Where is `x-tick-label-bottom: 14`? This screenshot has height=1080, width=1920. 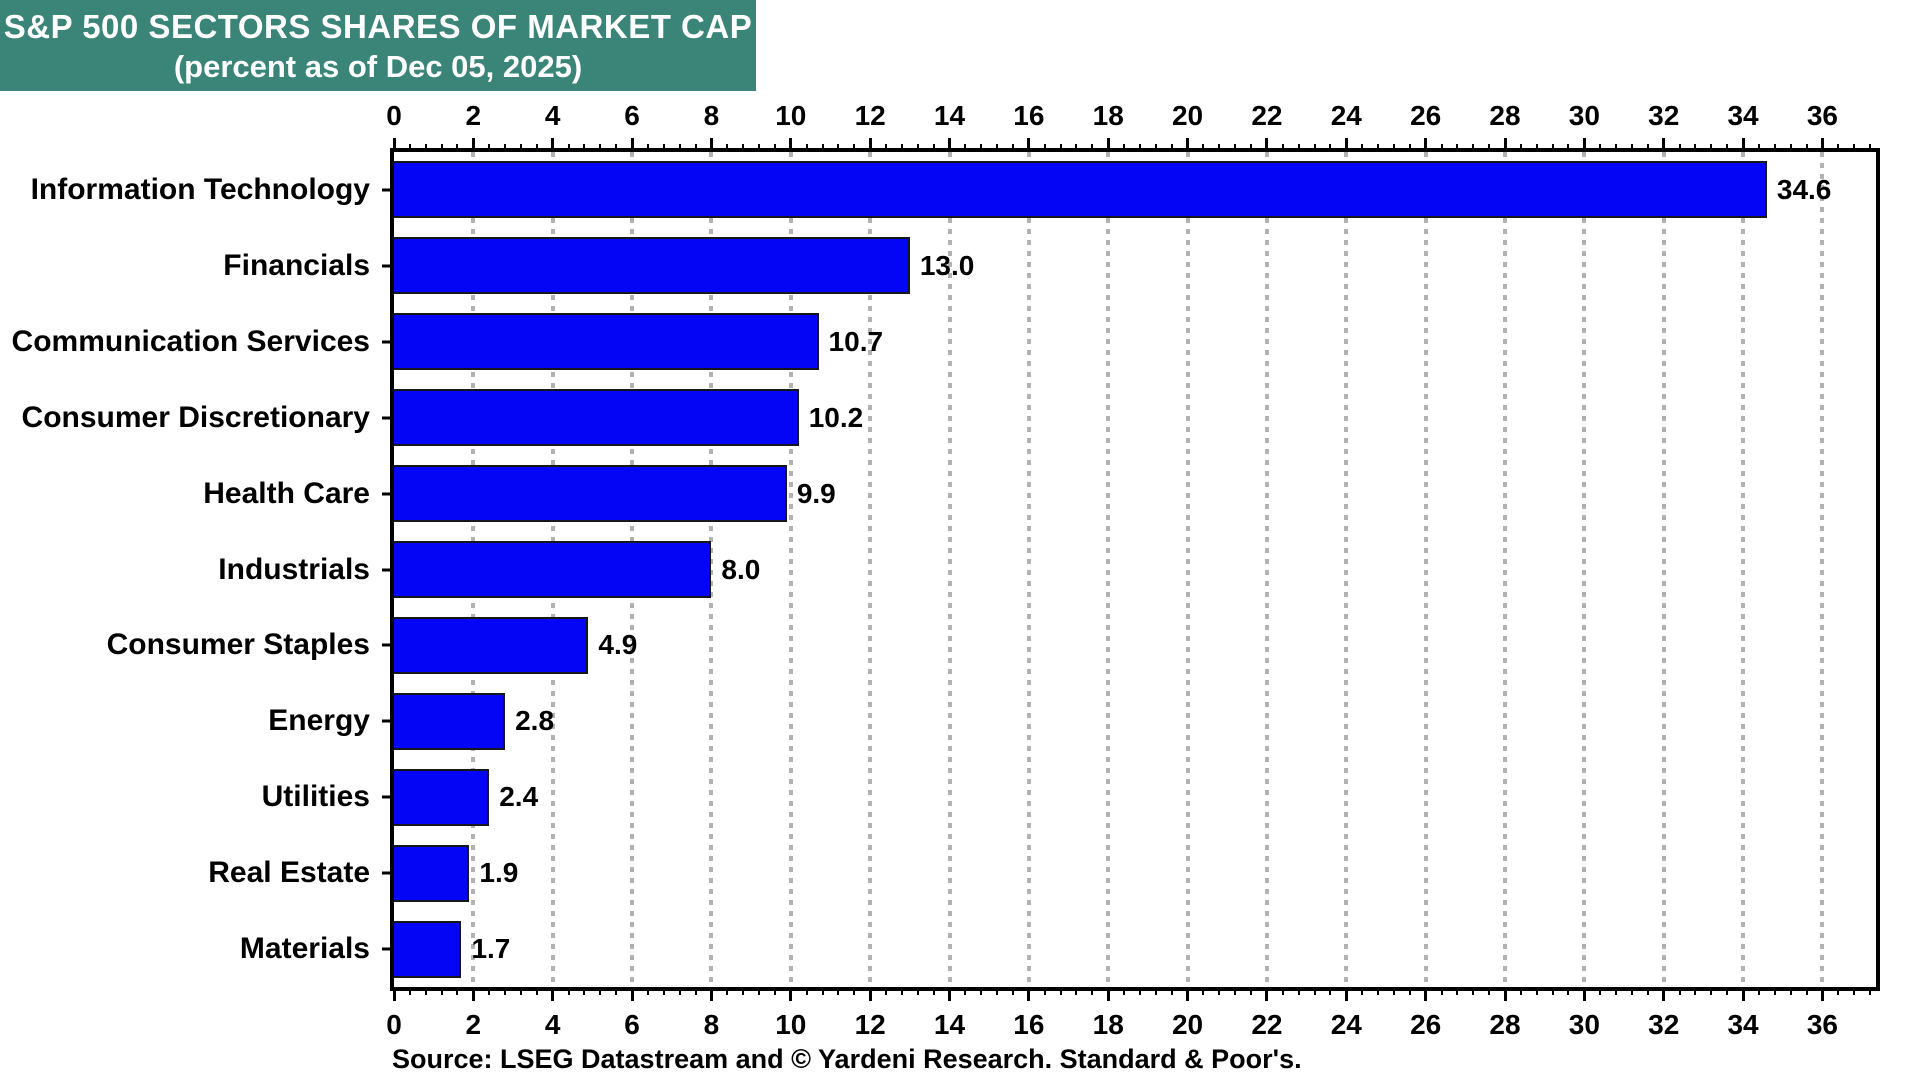
x-tick-label-bottom: 14 is located at coordinates (949, 1024).